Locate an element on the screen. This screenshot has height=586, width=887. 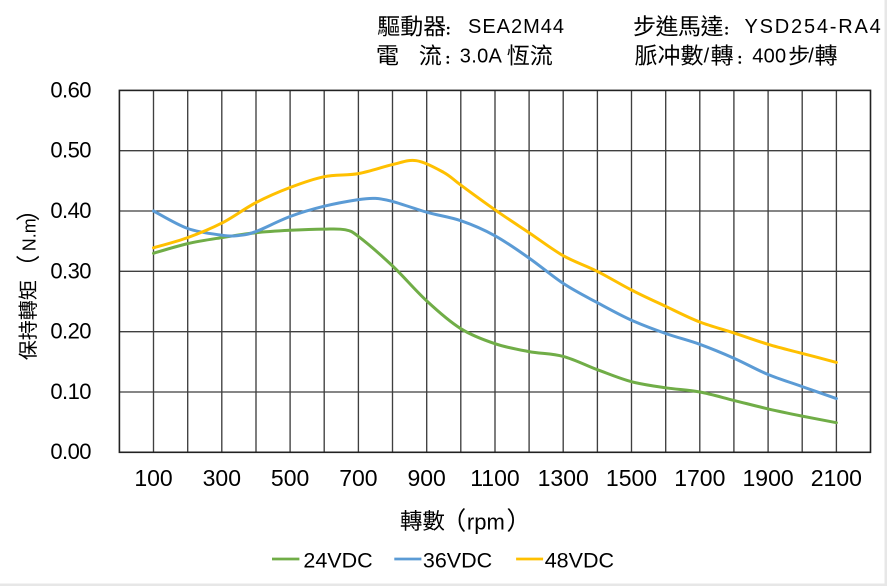
svg-text: 2100 is located at coordinates (836, 478).